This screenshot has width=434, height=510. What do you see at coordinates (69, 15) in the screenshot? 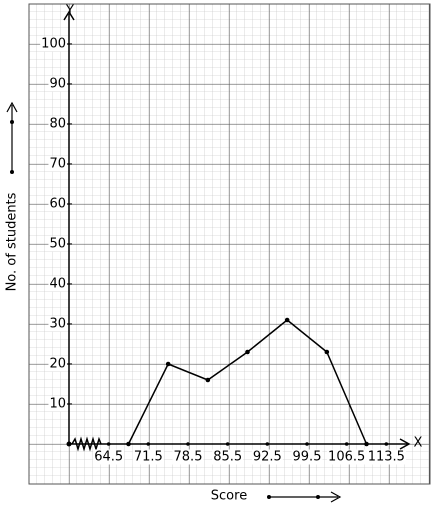
I see `y-arrow` at bounding box center [69, 15].